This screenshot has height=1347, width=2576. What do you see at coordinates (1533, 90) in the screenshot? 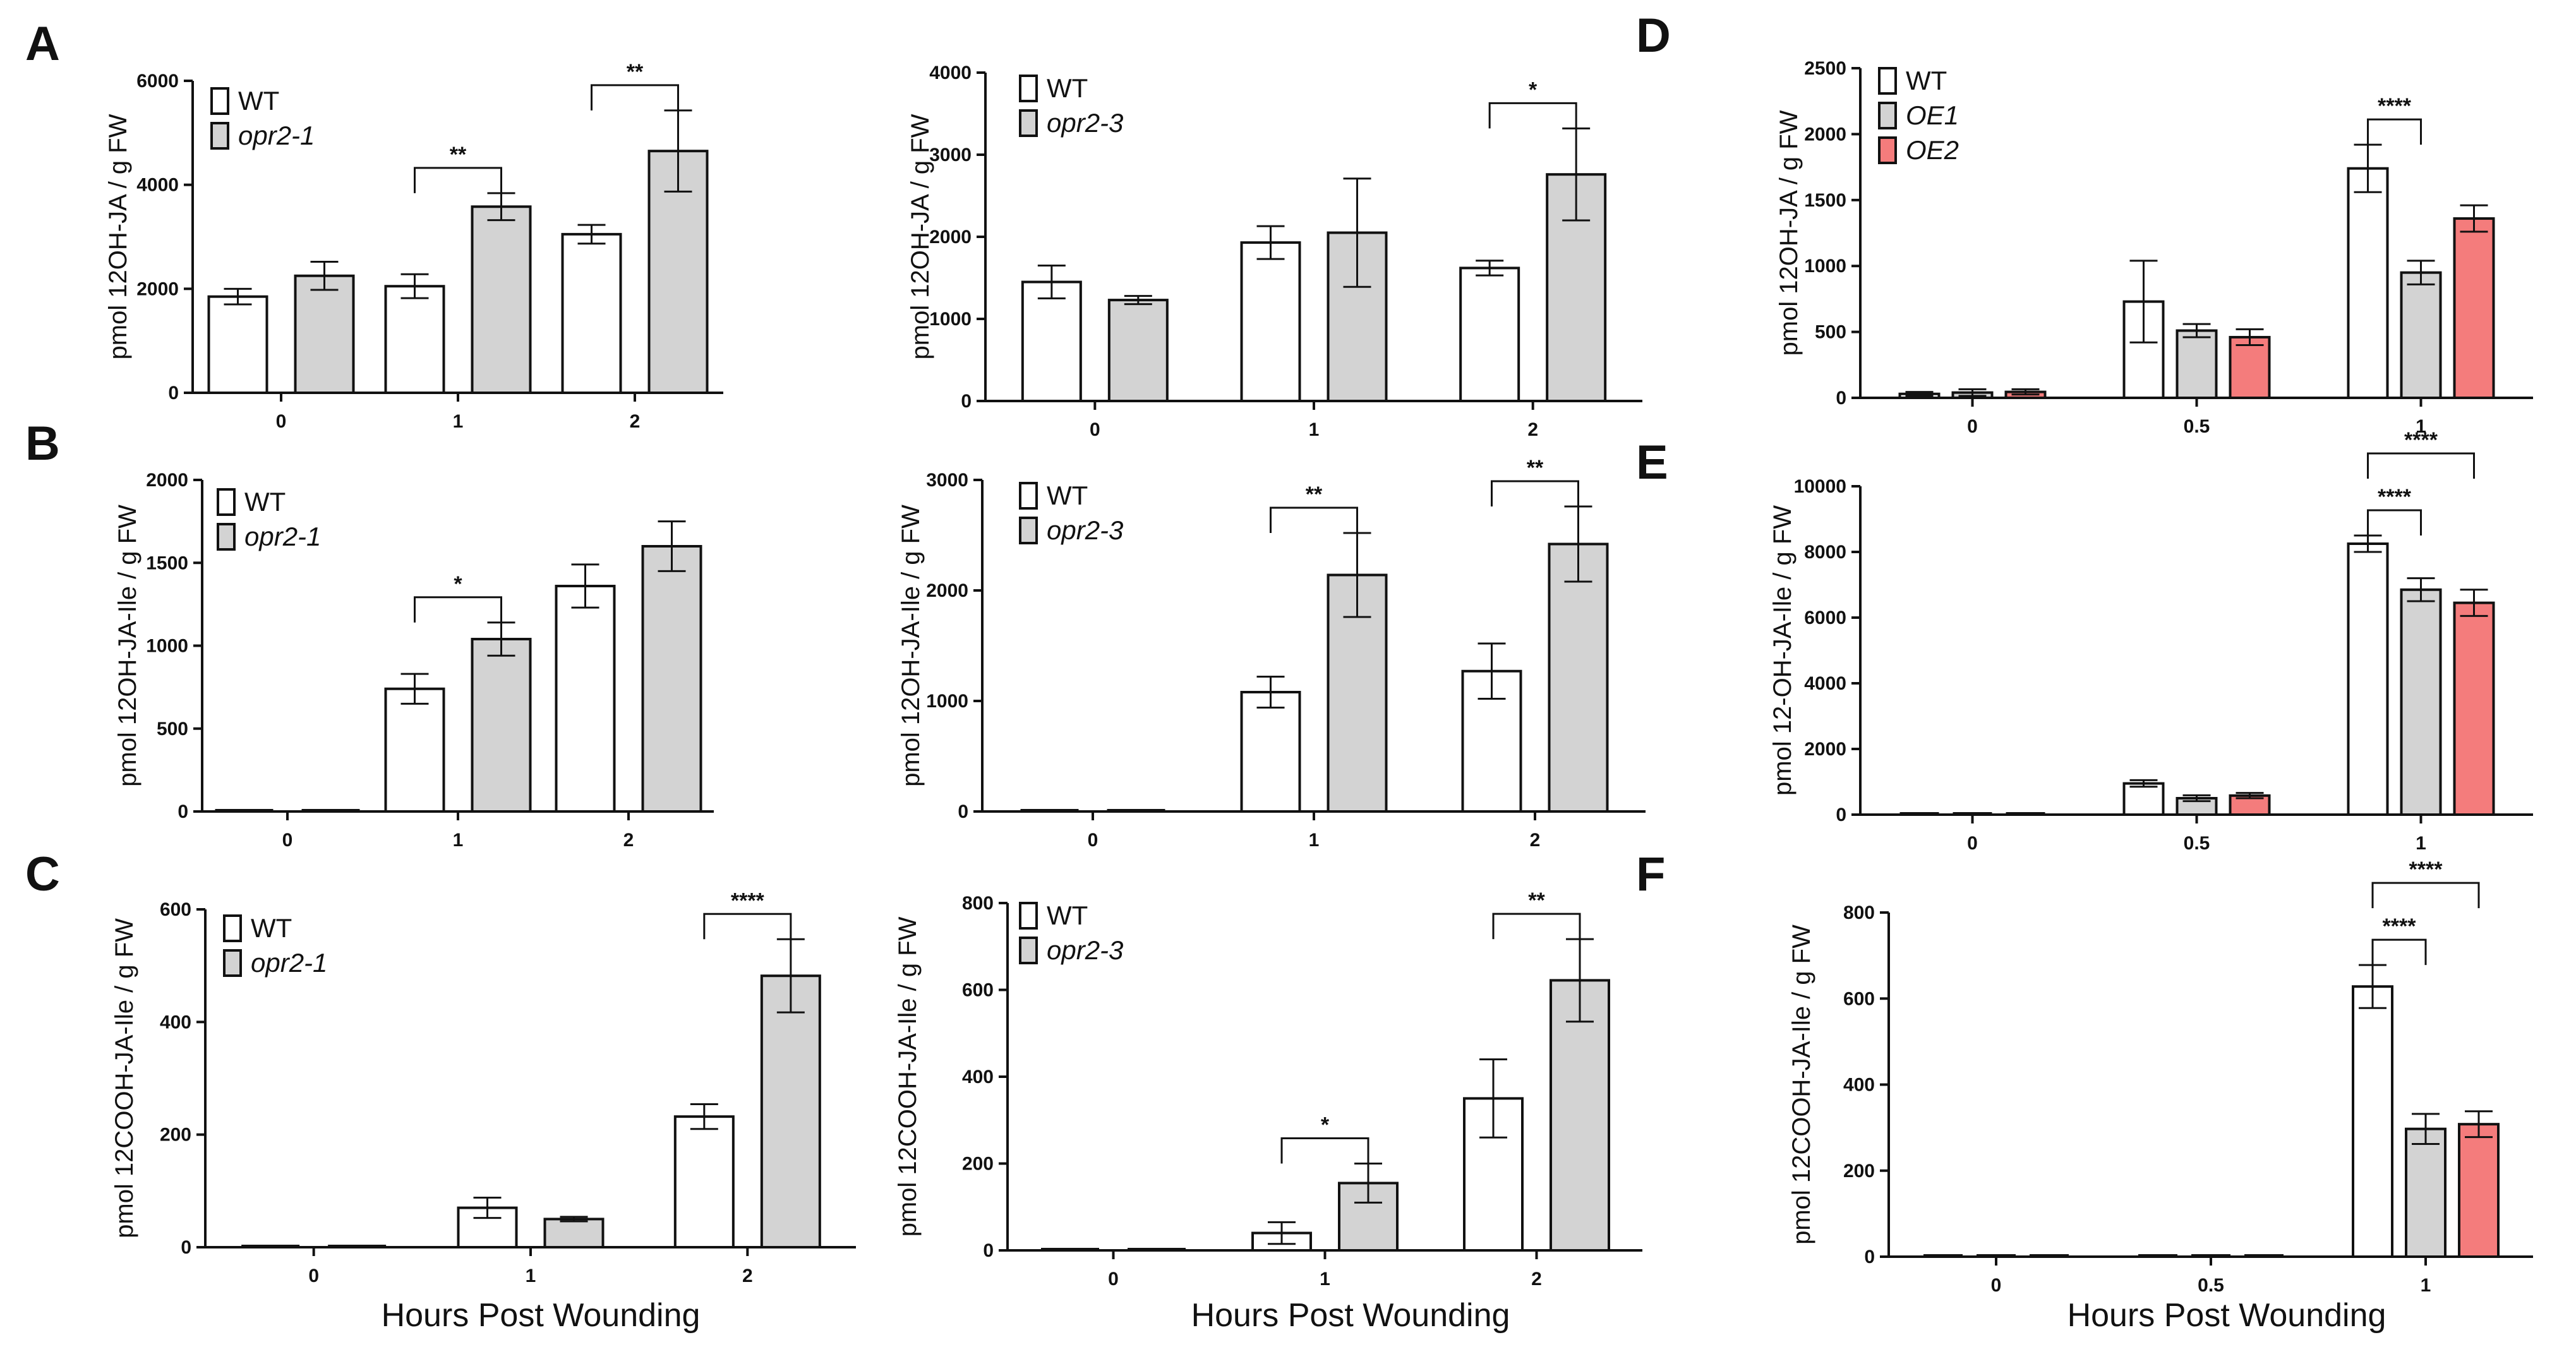
I see `significance-label: *` at bounding box center [1533, 90].